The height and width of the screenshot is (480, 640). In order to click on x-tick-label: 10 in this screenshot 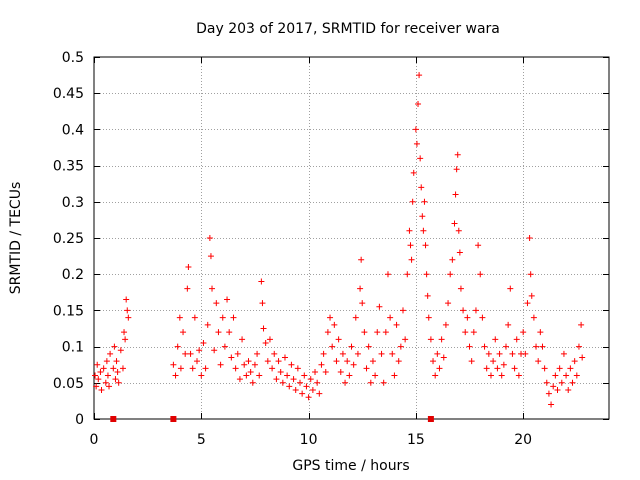, I will do `click(309, 440)`.